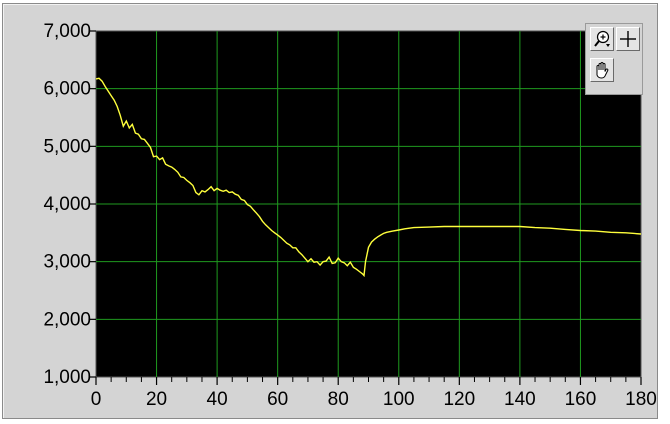  I want to click on x-tick-label: 40, so click(217, 399).